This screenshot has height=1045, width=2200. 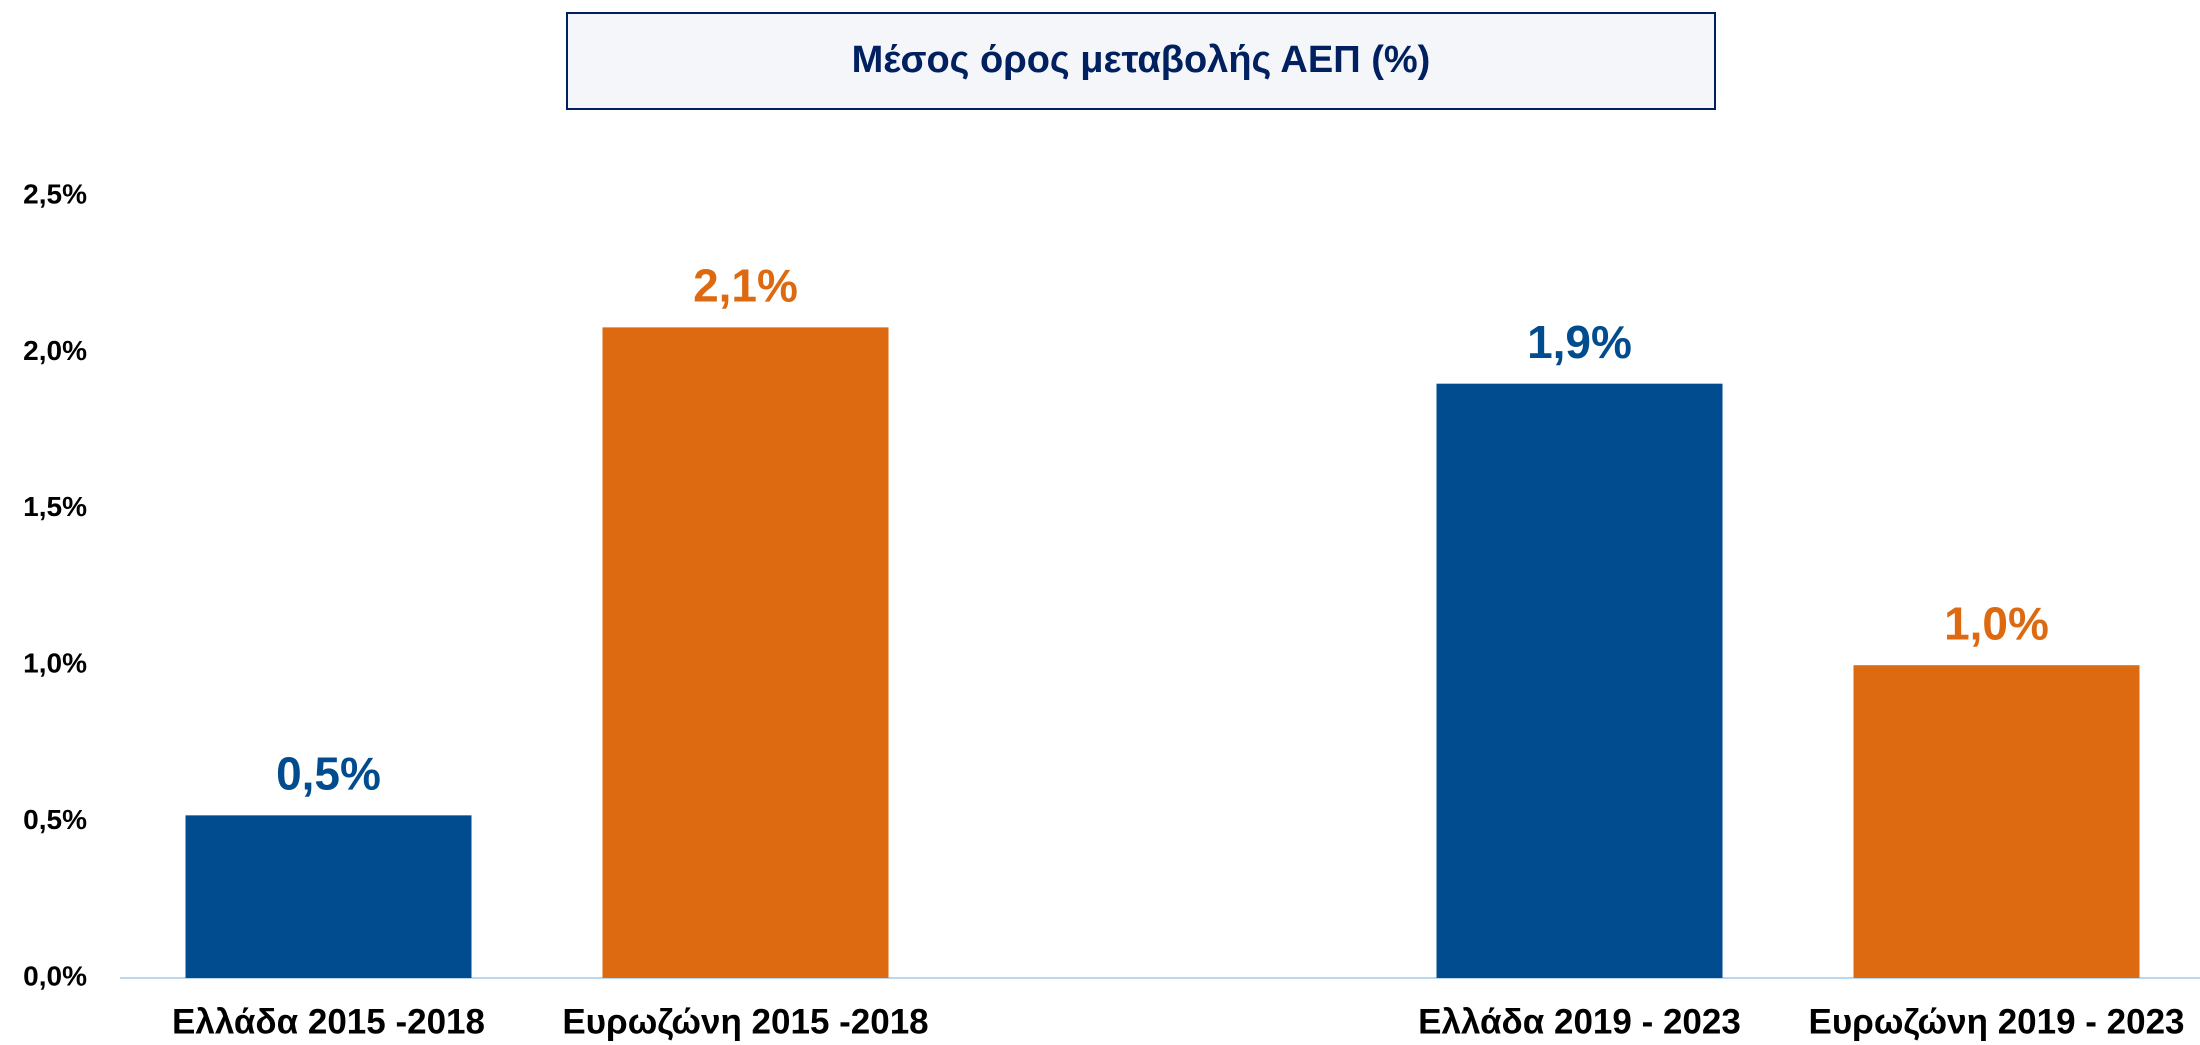 I want to click on chart-title: Μέσος όρος μεταβολής ΑΕΠ (%), so click(x=1141, y=60).